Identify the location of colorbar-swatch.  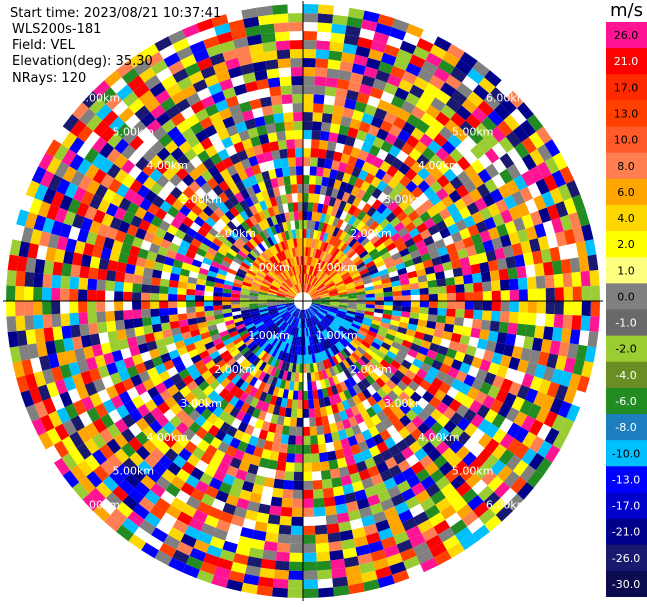
(626, 61).